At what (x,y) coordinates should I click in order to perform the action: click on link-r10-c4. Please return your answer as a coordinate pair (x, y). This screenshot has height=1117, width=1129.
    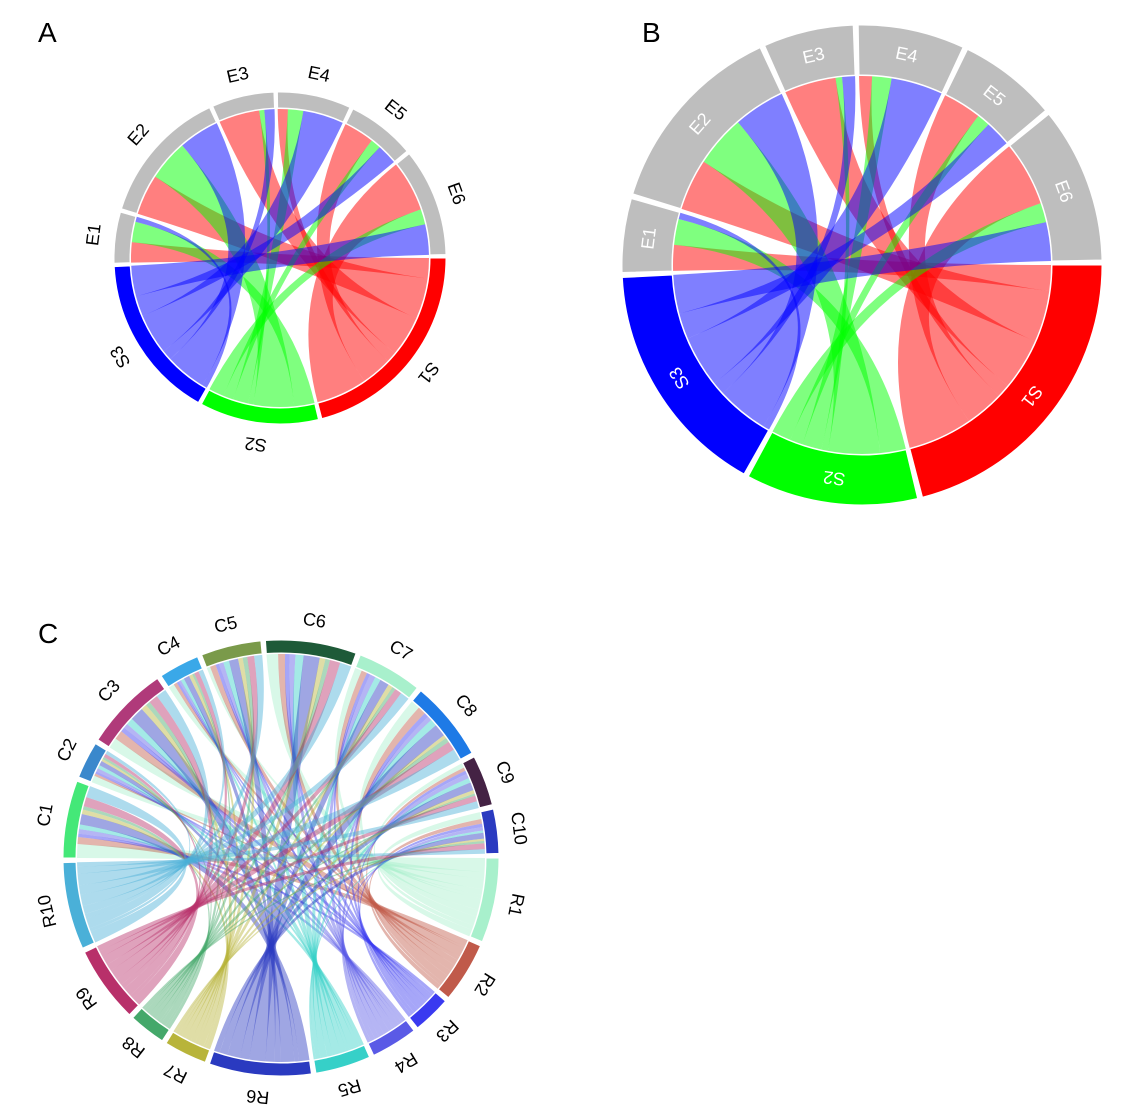
    Looking at the image, I should click on (155, 794).